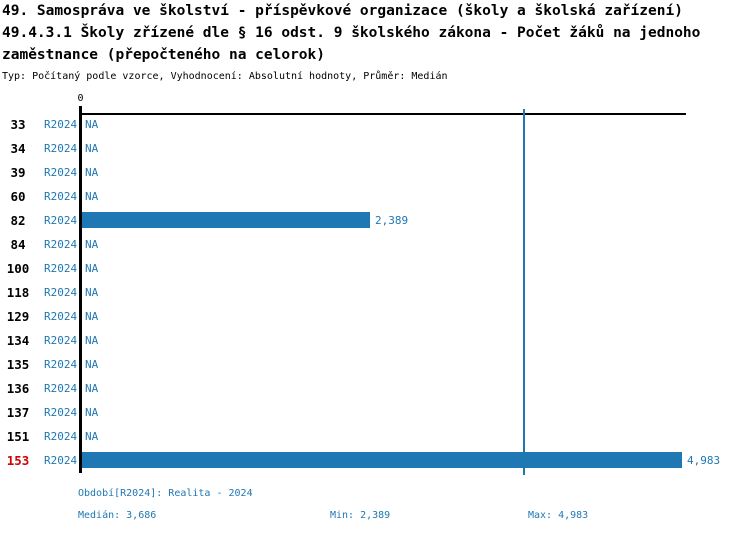 This screenshot has height=534, width=750. What do you see at coordinates (18, 196) in the screenshot?
I see `row-category-label: 60` at bounding box center [18, 196].